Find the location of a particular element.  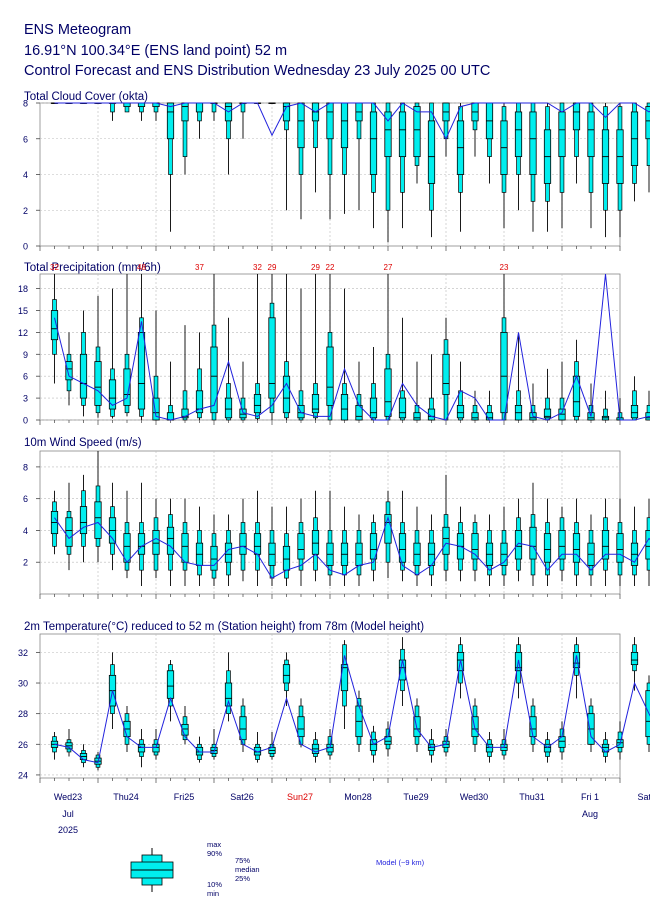

legend-q25: 25% is located at coordinates (242, 878).